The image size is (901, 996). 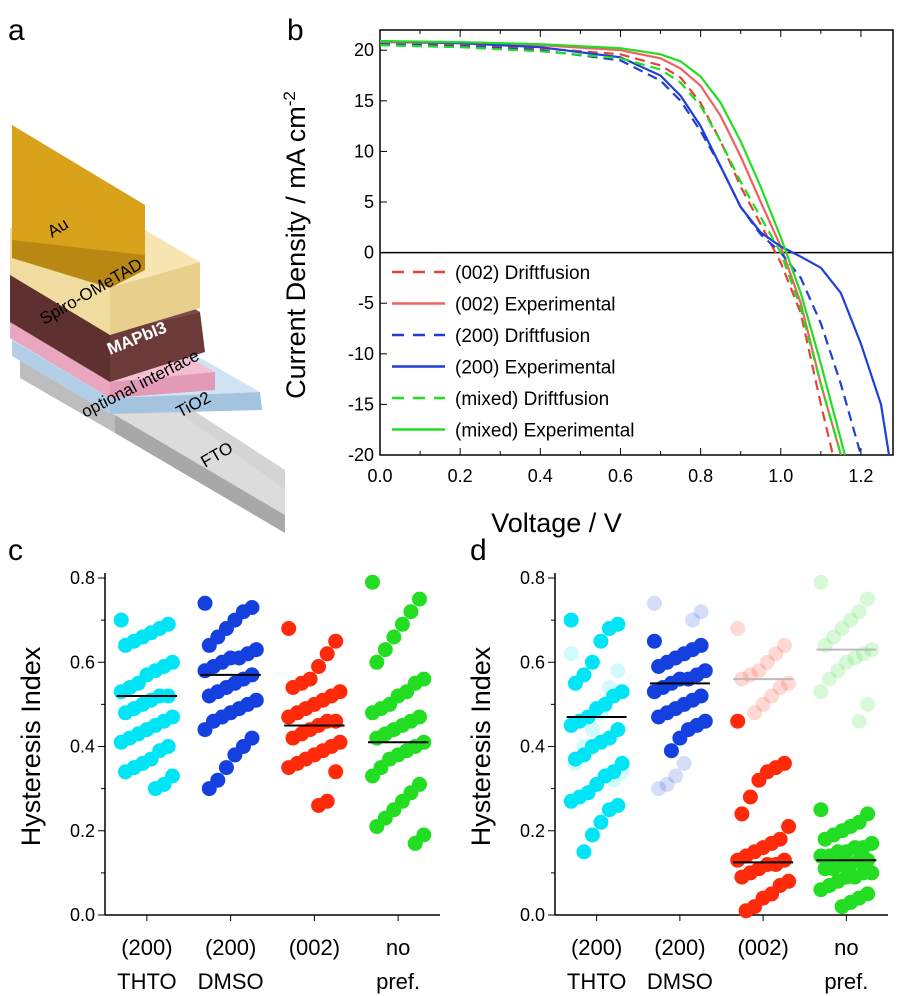 What do you see at coordinates (780, 476) in the screenshot?
I see `x-tick-label: 1.0` at bounding box center [780, 476].